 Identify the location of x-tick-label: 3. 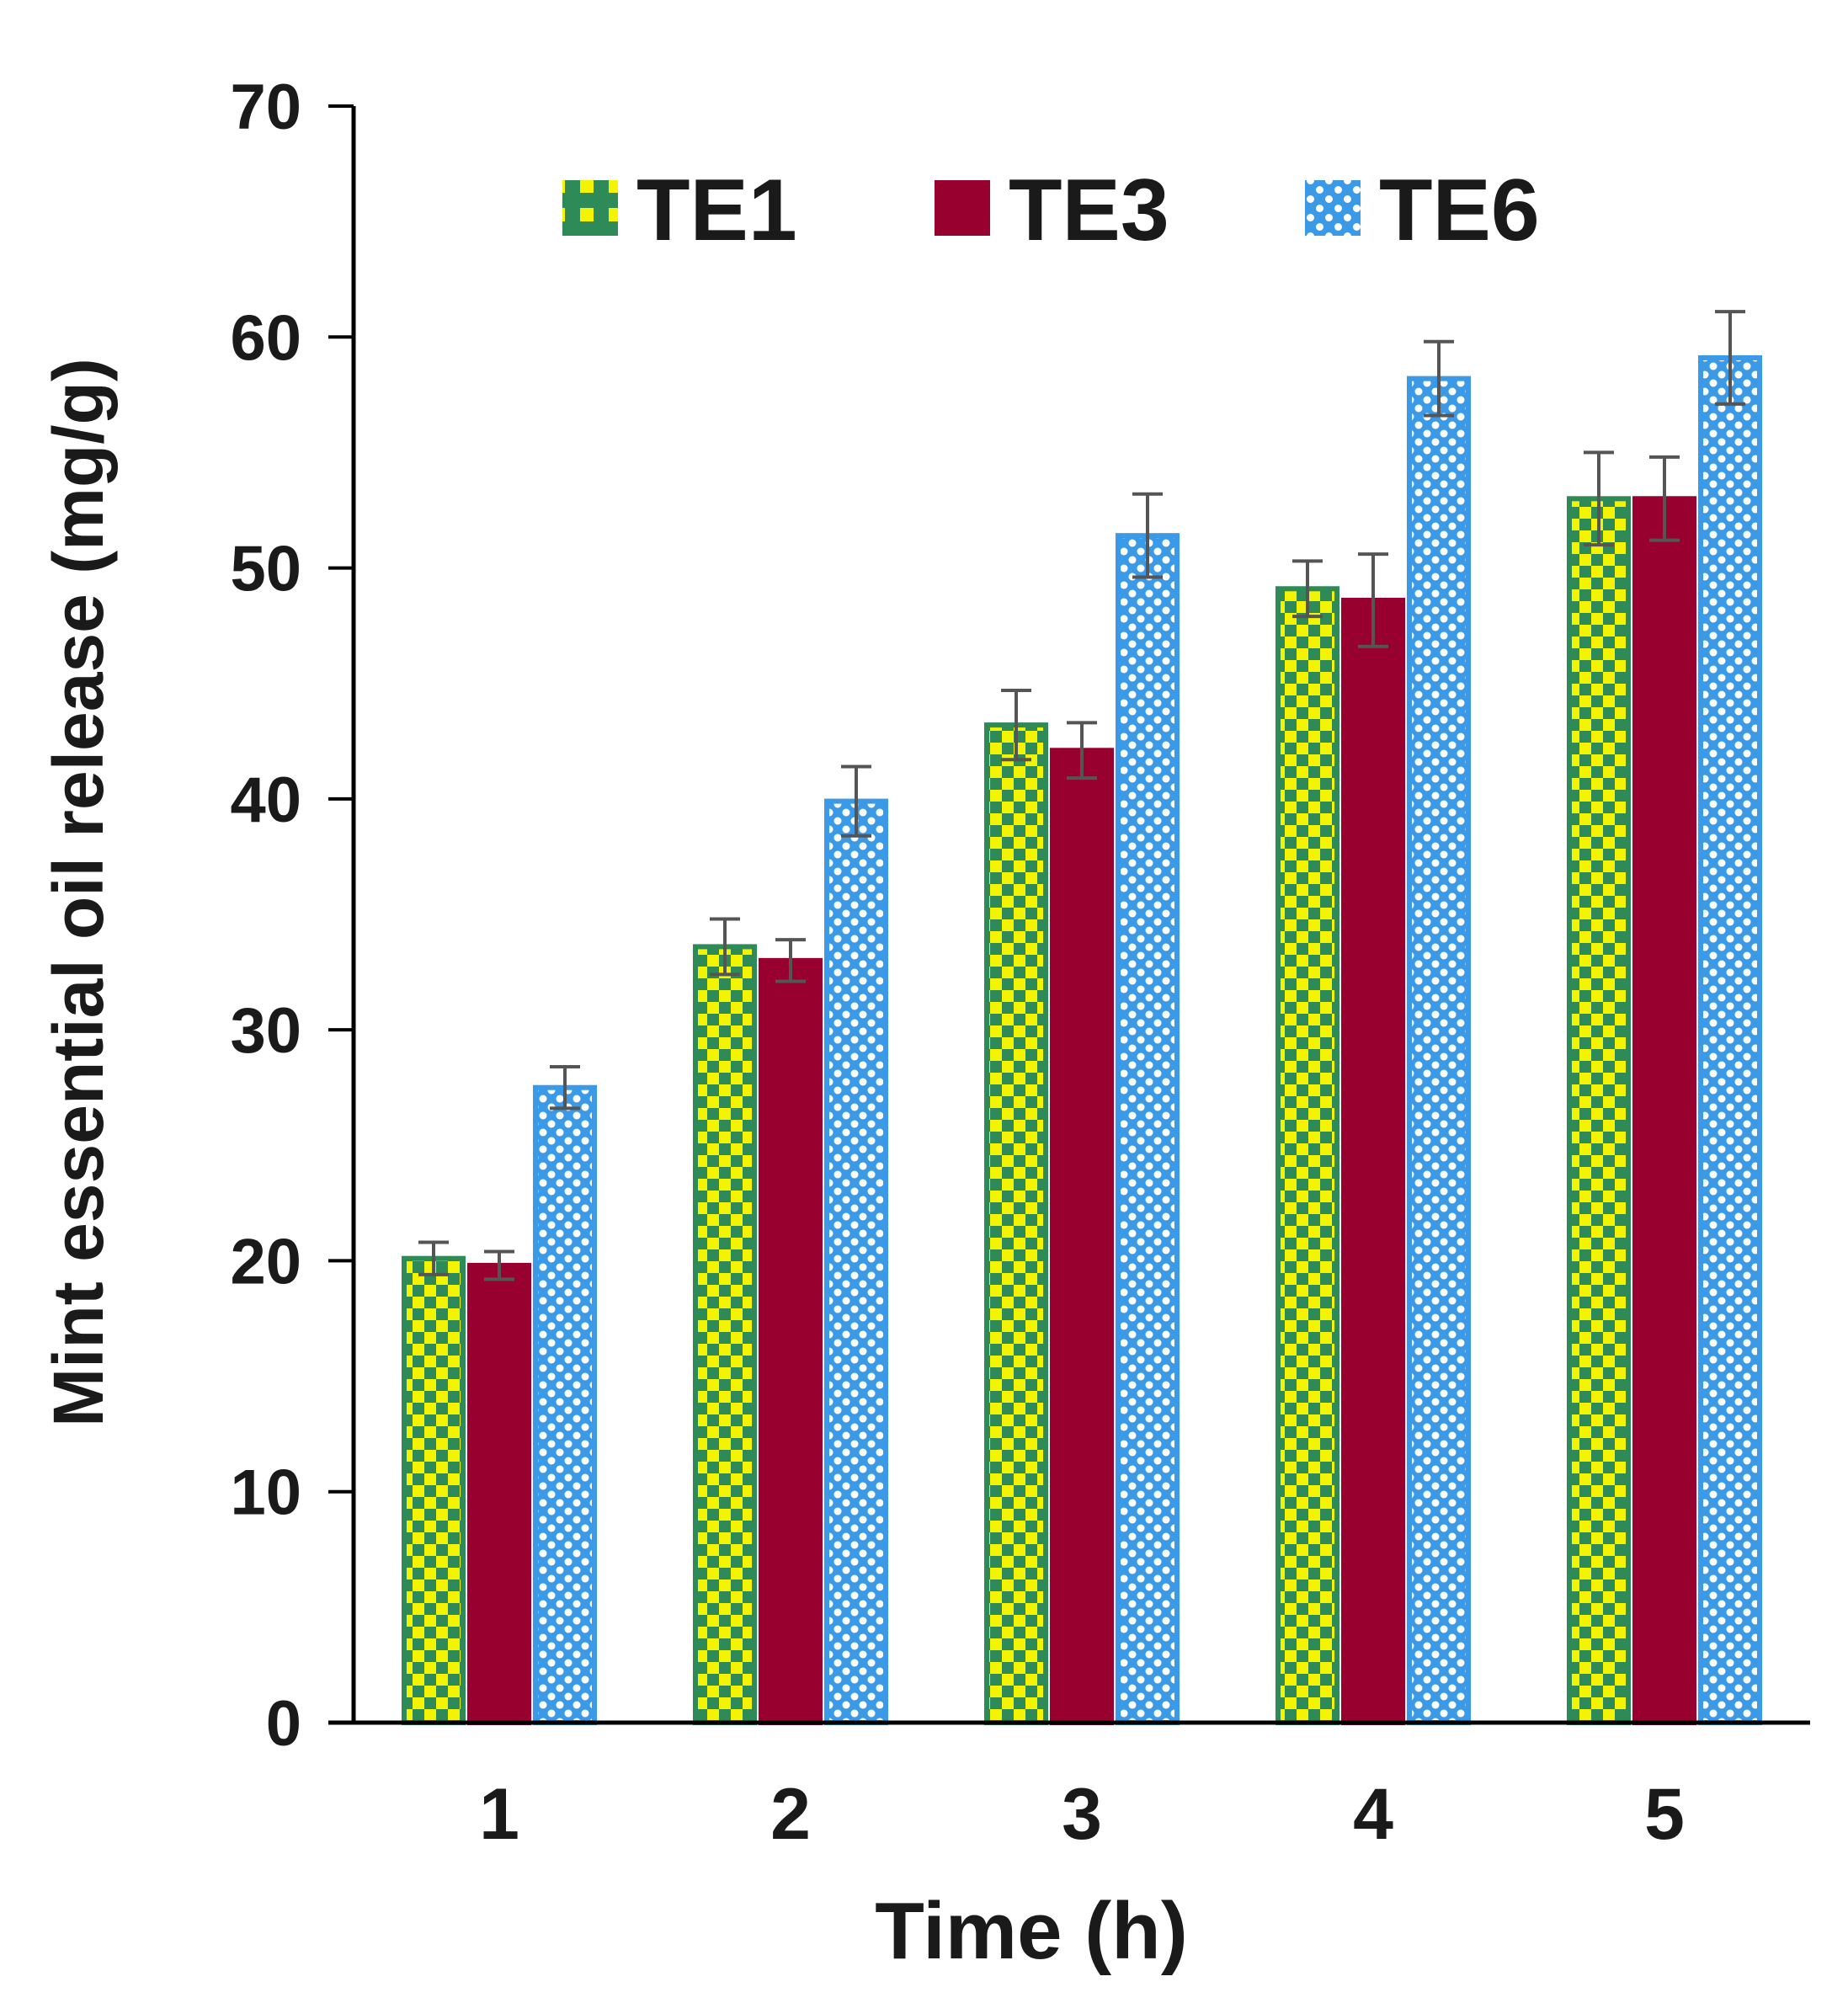
(1082, 1814).